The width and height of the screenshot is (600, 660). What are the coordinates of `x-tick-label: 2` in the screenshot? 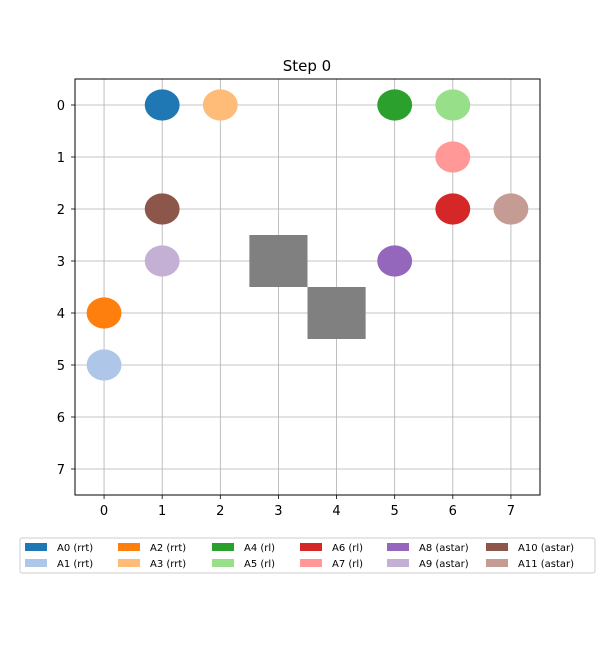 It's located at (220, 511).